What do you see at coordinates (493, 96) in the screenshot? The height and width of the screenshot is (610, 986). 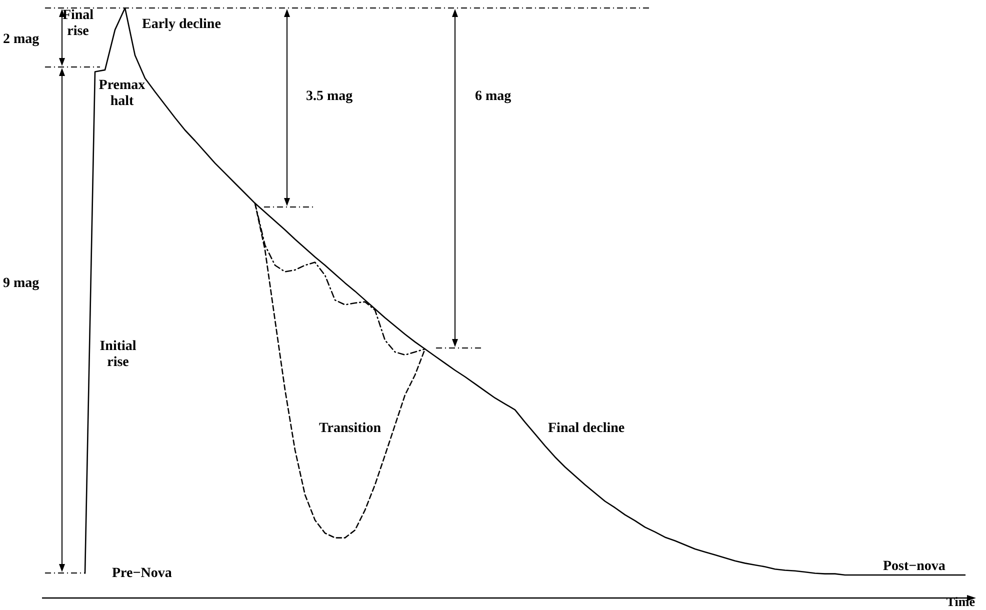 I see `annotation: 6 mag` at bounding box center [493, 96].